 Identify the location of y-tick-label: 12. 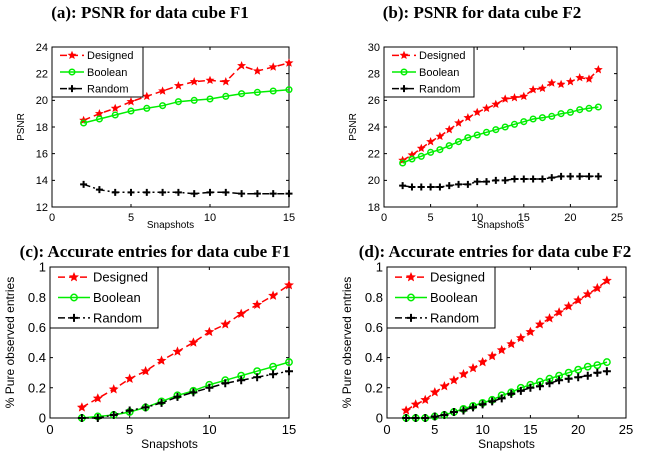
(42, 208).